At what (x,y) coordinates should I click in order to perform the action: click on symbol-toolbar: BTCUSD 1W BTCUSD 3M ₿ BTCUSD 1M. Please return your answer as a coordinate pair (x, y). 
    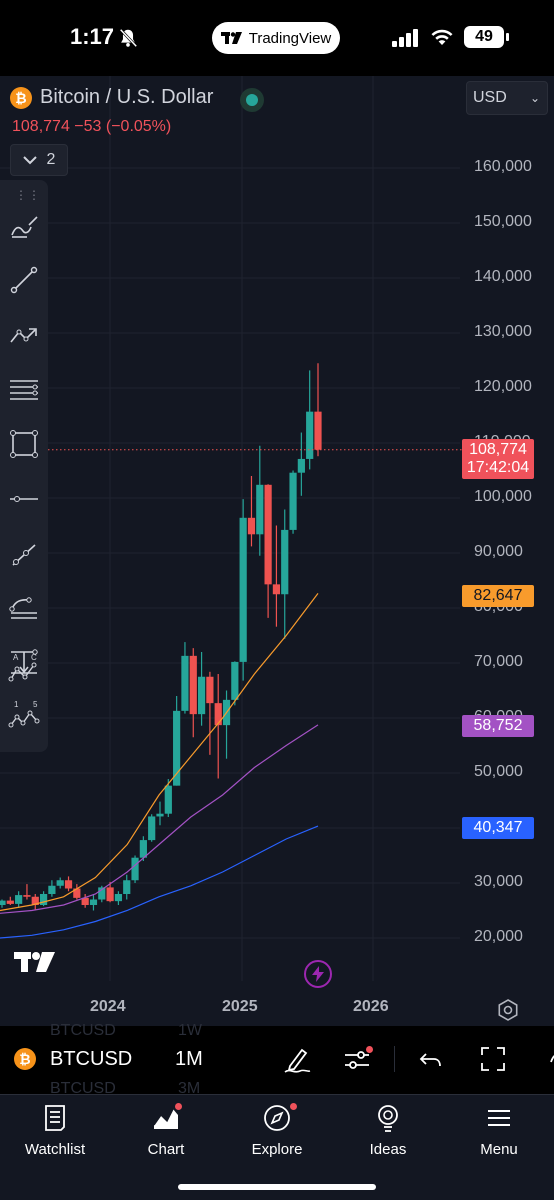
    Looking at the image, I should click on (277, 1059).